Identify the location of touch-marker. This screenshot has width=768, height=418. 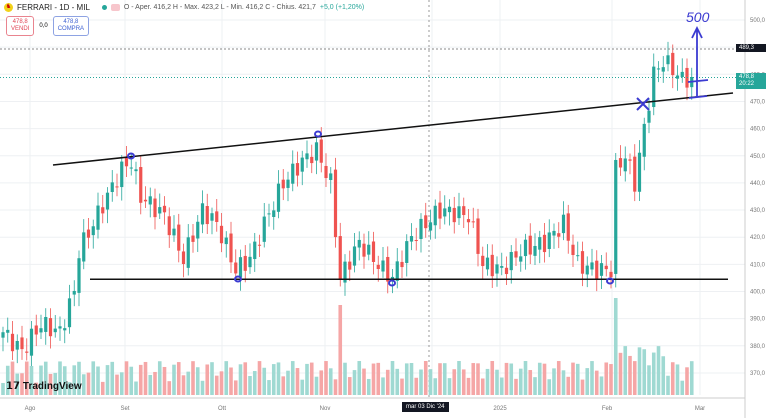
(318, 134).